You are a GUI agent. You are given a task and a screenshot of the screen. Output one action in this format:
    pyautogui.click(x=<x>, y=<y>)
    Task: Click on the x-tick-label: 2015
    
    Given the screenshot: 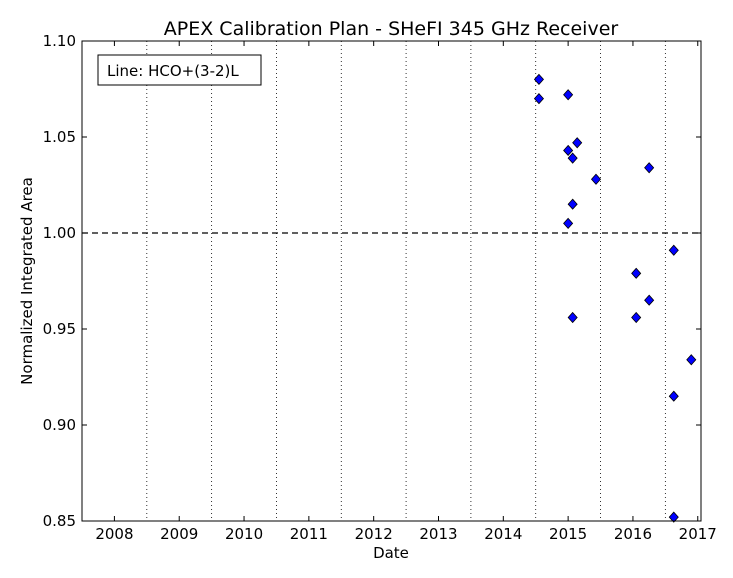 What is the action you would take?
    pyautogui.click(x=568, y=534)
    